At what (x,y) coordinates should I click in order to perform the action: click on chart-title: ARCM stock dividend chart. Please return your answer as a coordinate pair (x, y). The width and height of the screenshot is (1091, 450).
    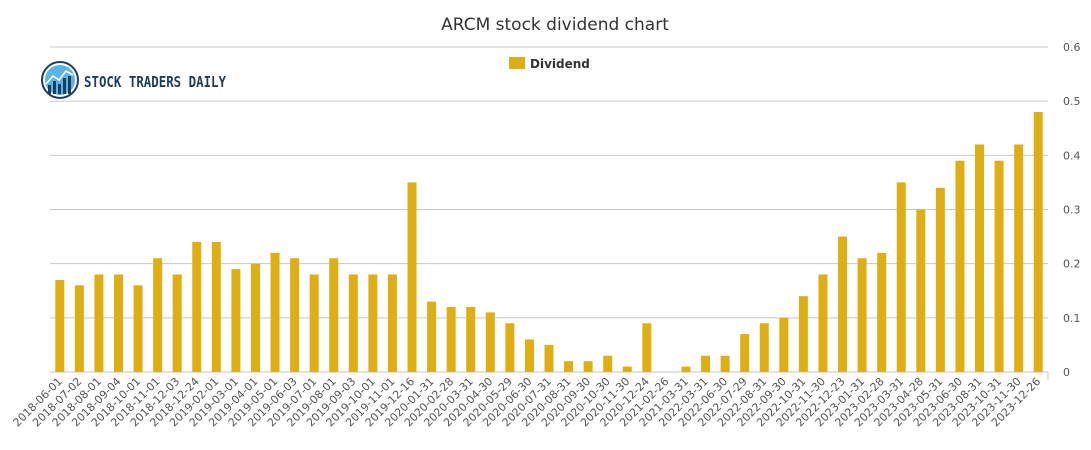
    Looking at the image, I should click on (555, 25).